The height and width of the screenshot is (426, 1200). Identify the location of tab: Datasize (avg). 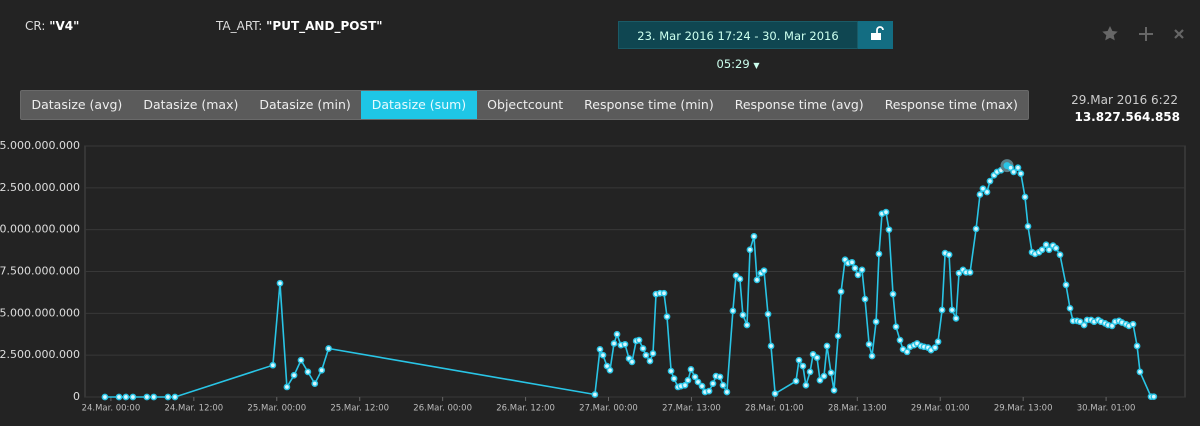
(77, 104).